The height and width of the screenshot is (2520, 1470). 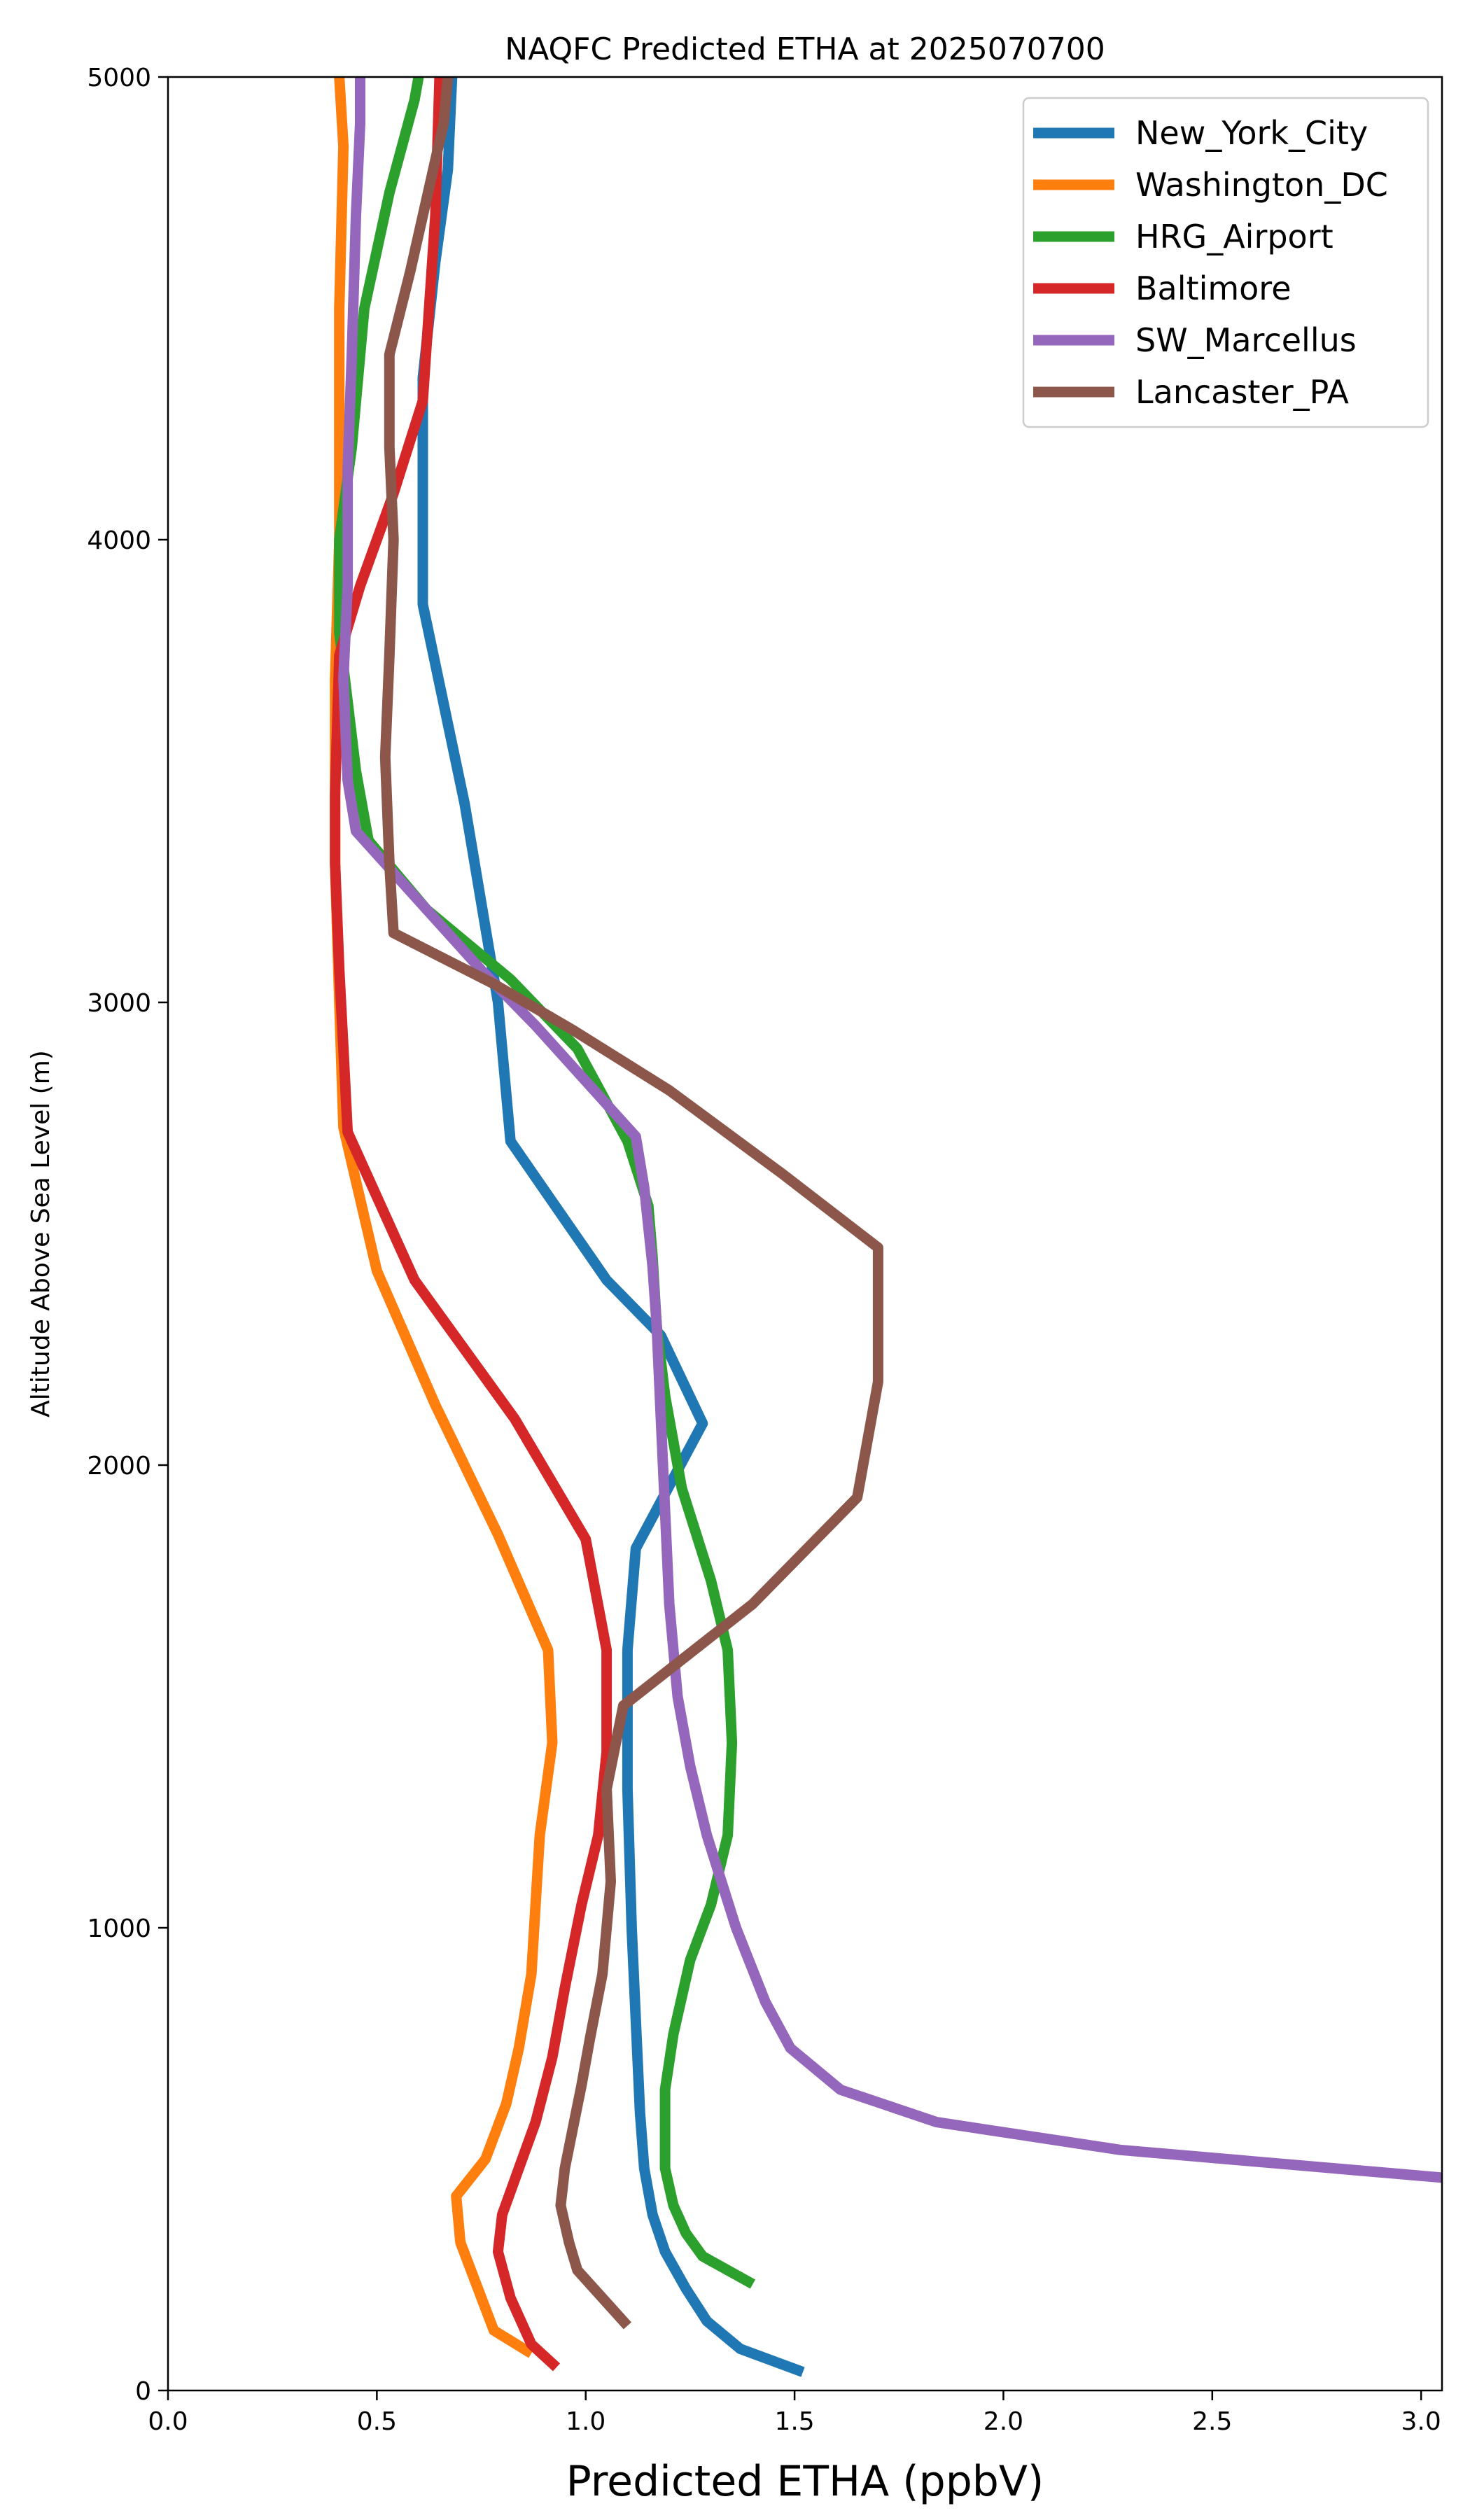 I want to click on chart-title: NAQFC Predicted ETHA at 2025070700, so click(x=805, y=49).